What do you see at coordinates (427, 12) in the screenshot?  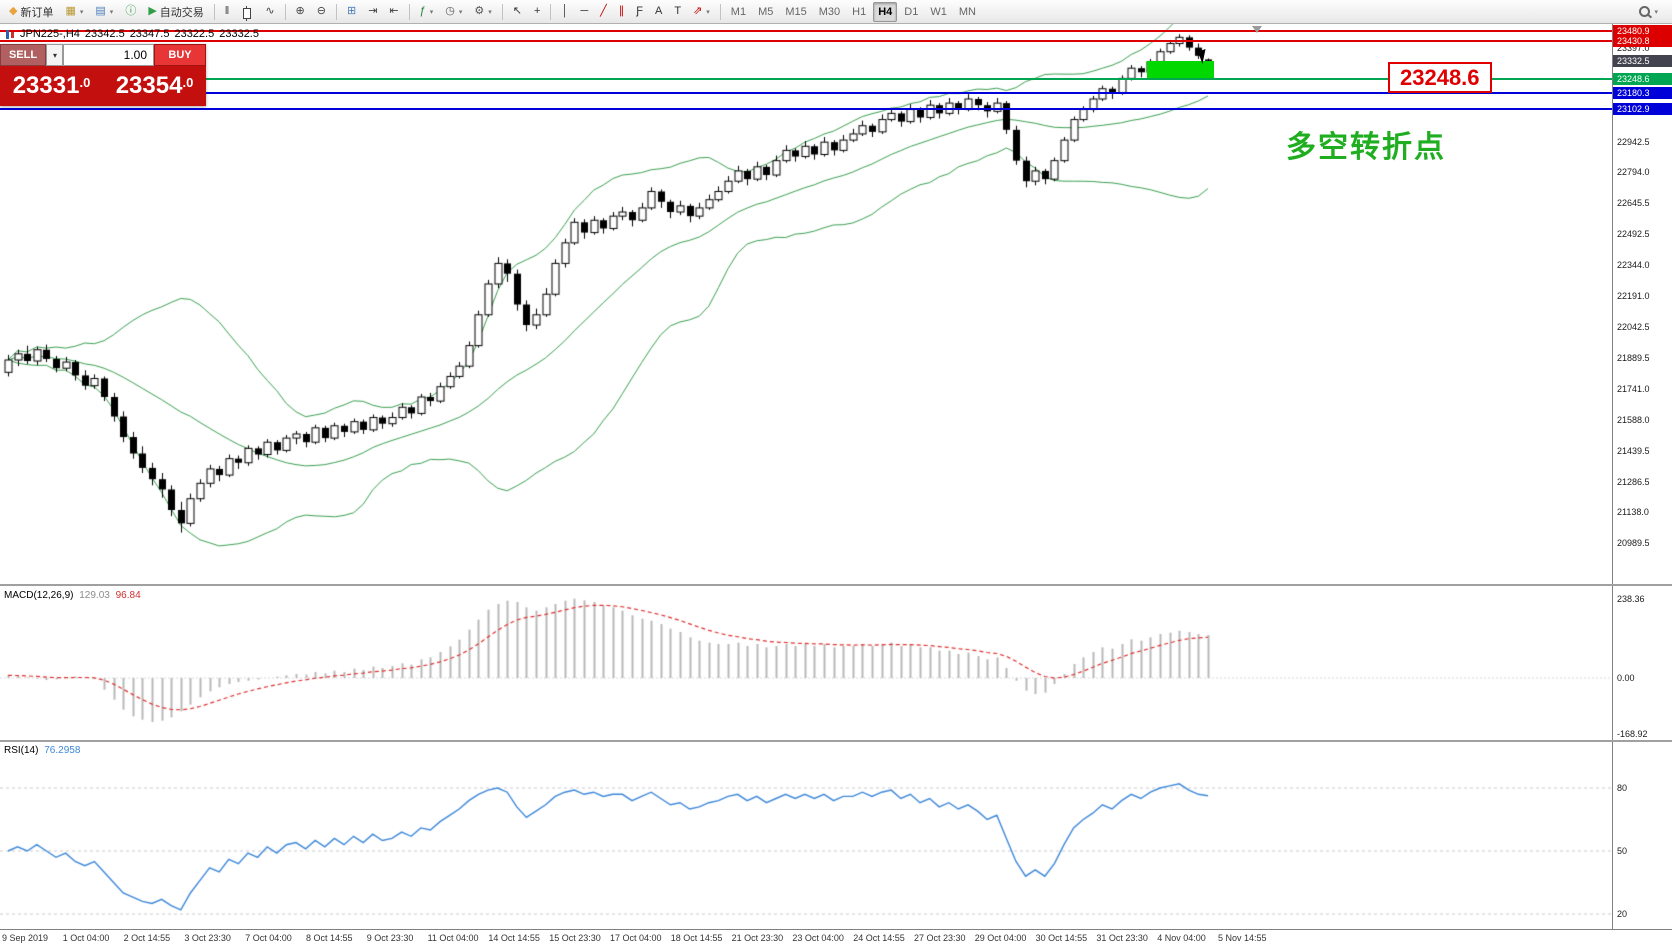 I see `indicators-button: ƒ ▾` at bounding box center [427, 12].